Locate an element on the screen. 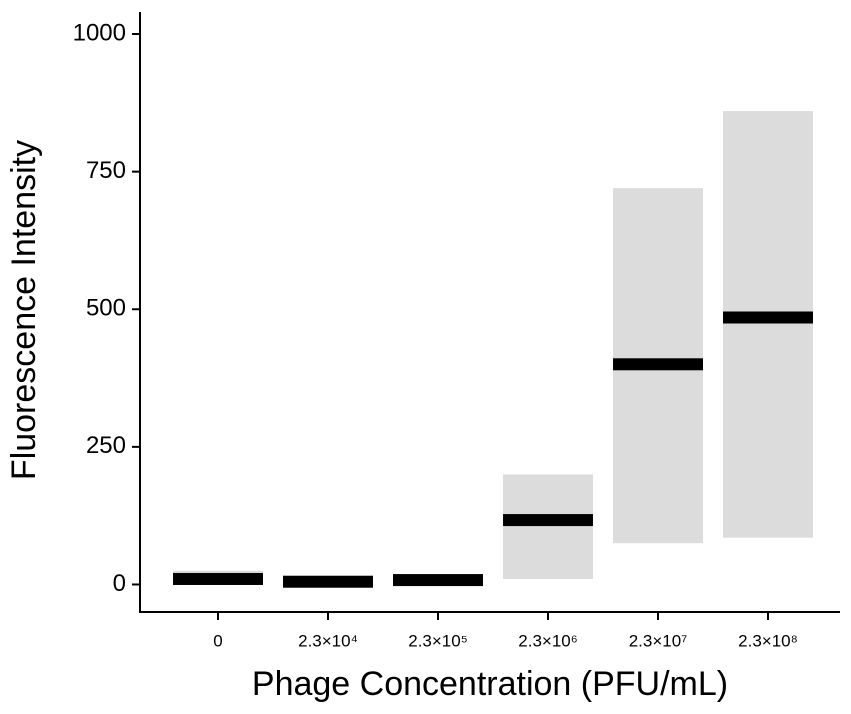 This screenshot has height=714, width=851. y-tick-label: 750 is located at coordinates (106, 170).